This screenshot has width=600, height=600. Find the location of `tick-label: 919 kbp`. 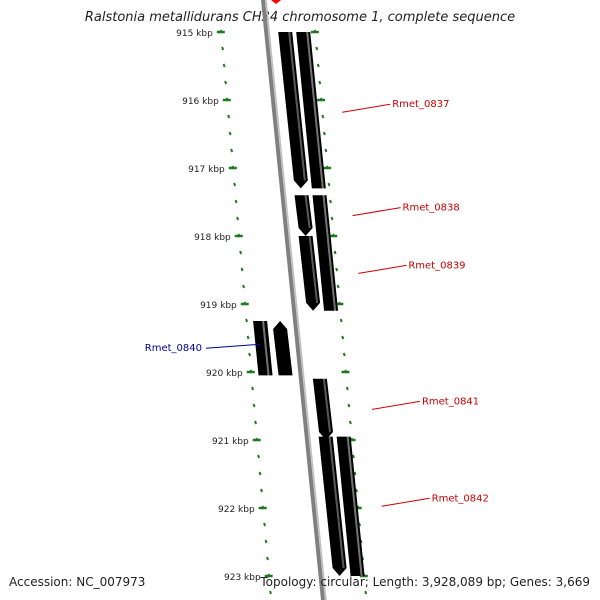

tick-label: 919 kbp is located at coordinates (218, 306).